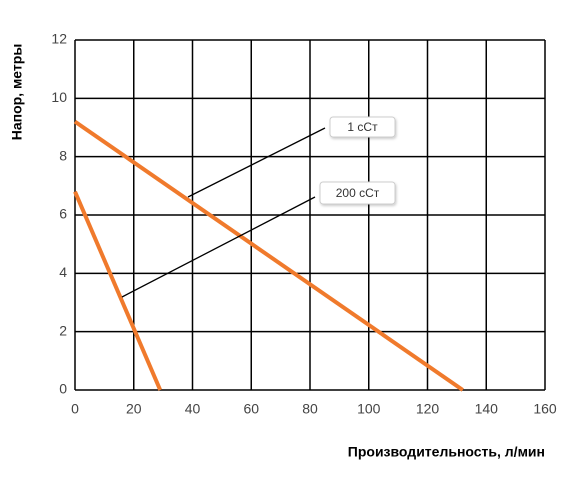  I want to click on x-tick-label: 80, so click(310, 409).